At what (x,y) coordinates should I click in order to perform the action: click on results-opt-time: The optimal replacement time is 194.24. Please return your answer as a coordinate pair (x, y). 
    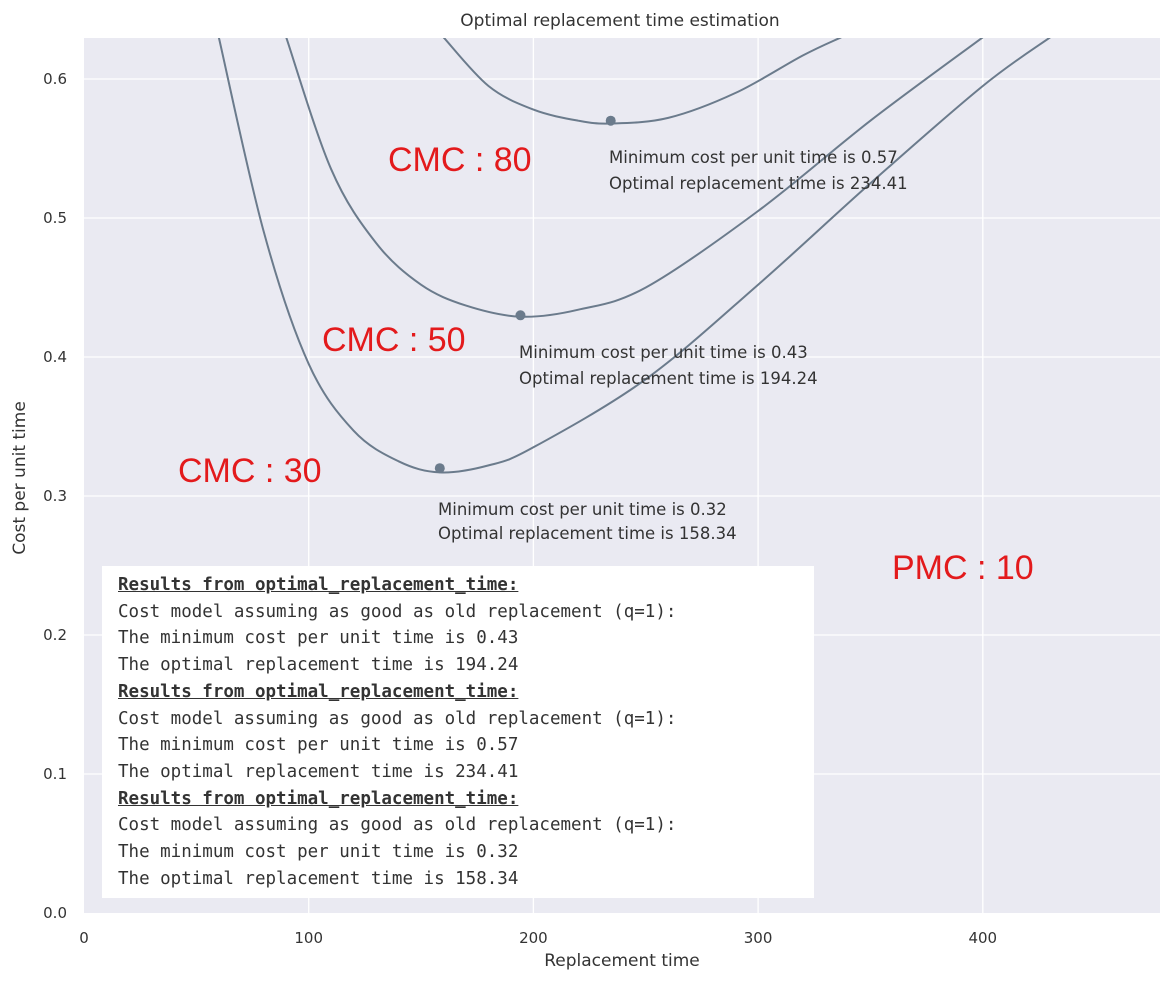
    Looking at the image, I should click on (318, 665).